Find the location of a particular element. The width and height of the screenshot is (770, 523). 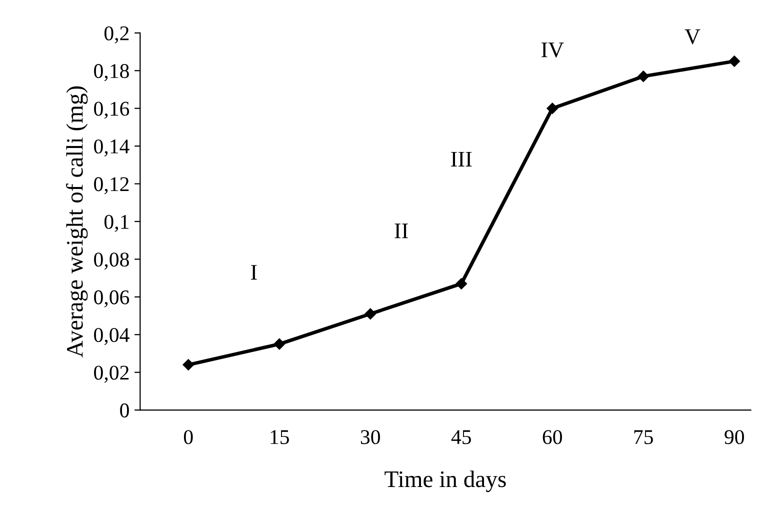

x-axis-title: Time in days is located at coordinates (445, 481).